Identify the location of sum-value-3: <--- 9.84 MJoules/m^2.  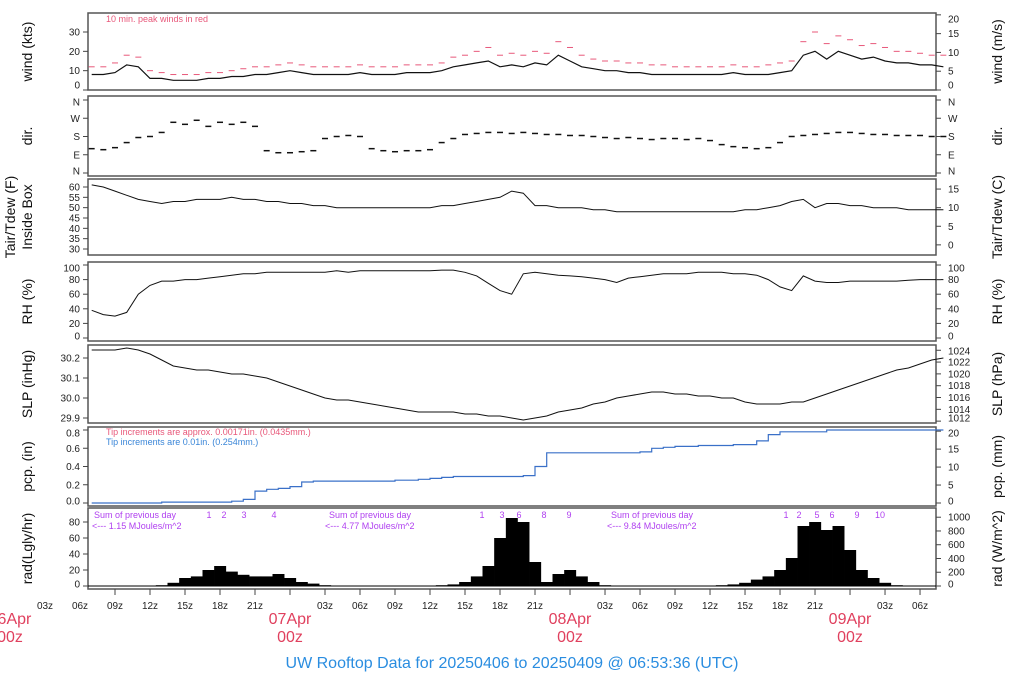
(652, 526).